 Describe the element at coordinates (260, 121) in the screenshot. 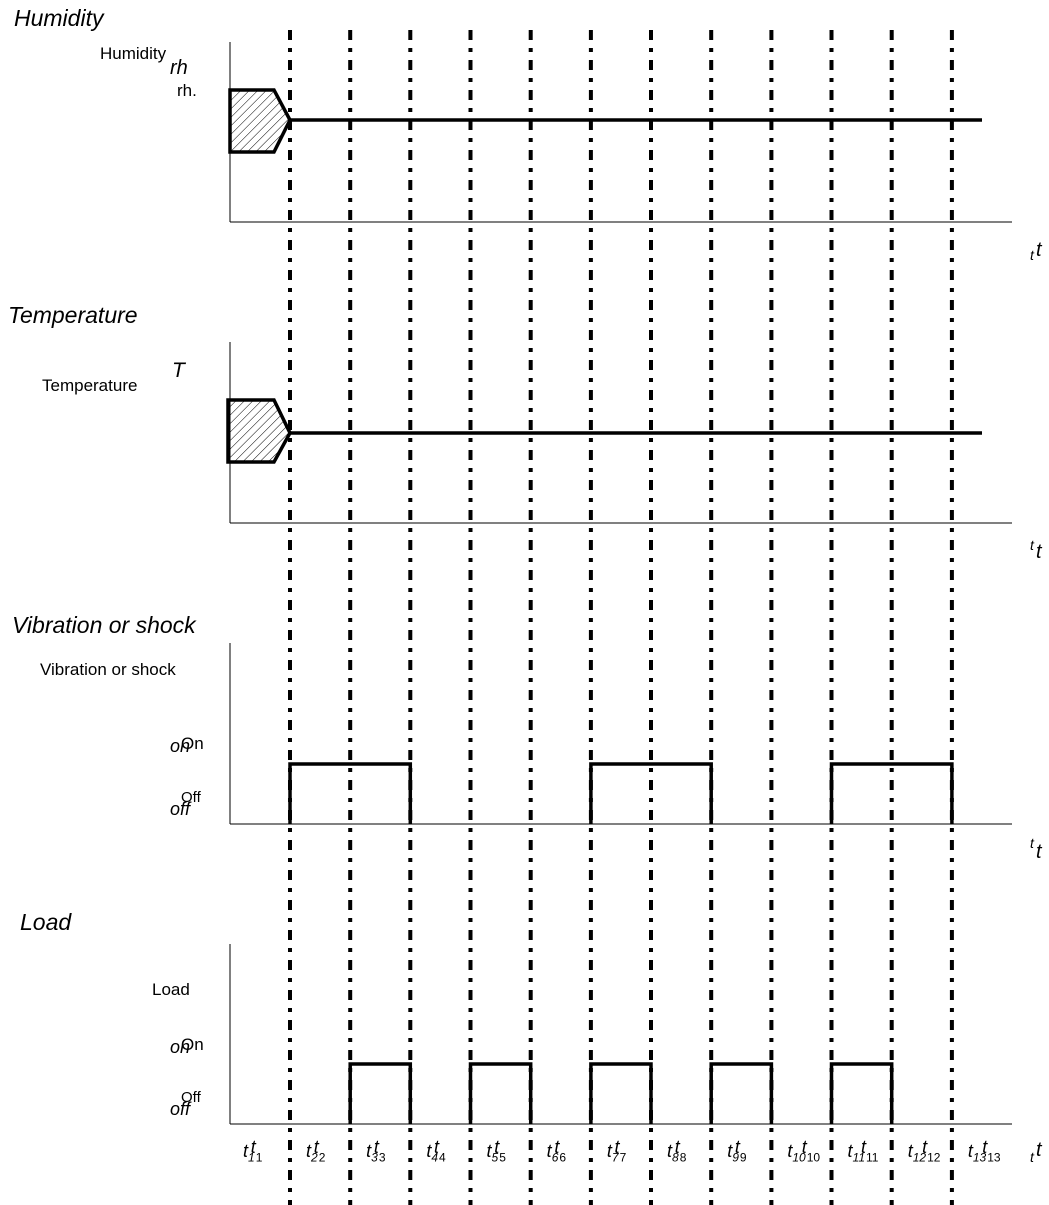

I see `humidity-ramp-hatched-region` at that location.